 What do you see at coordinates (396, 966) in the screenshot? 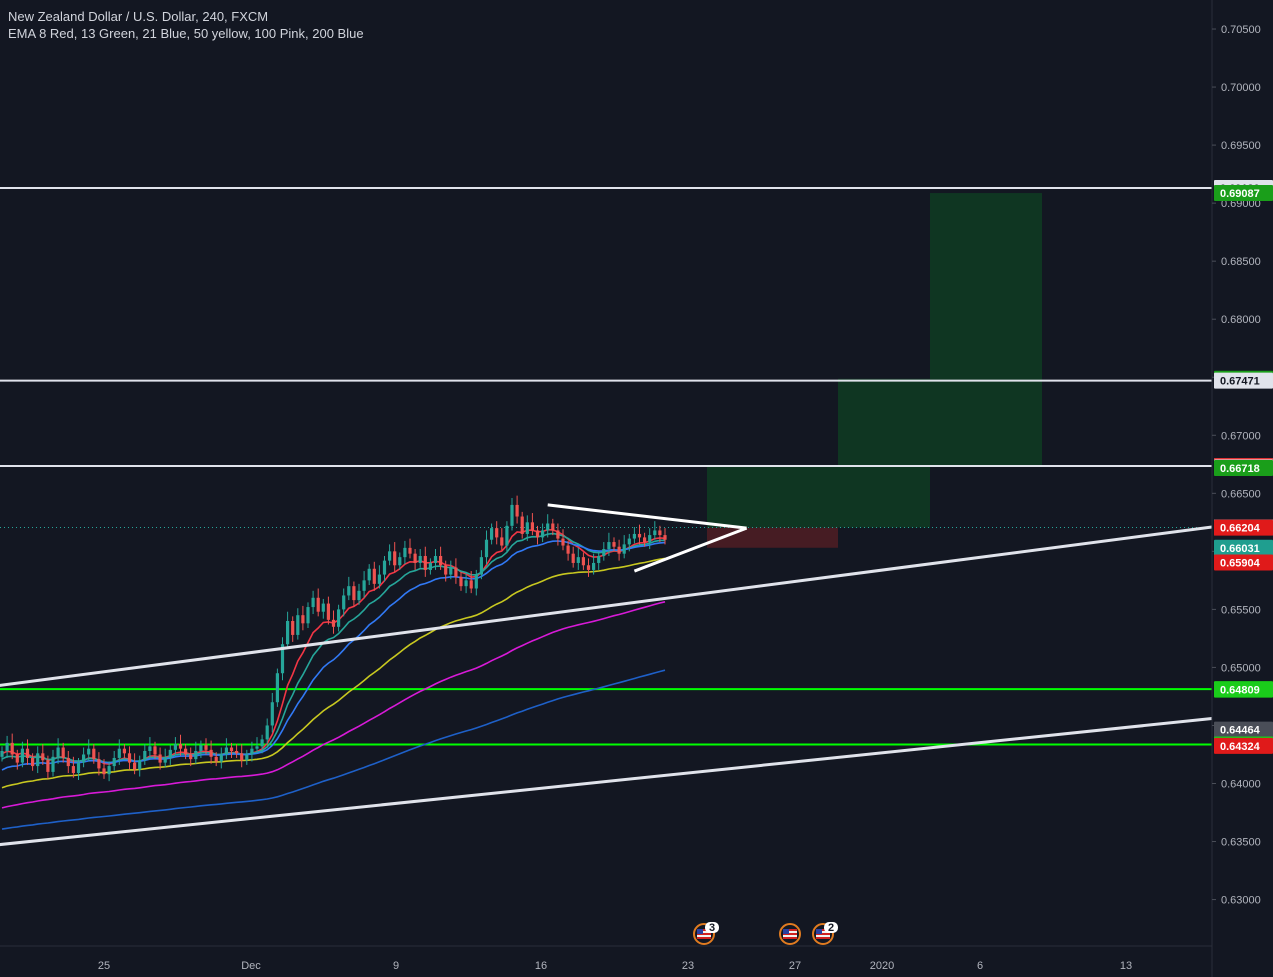
I see `date-tick-label: 9` at bounding box center [396, 966].